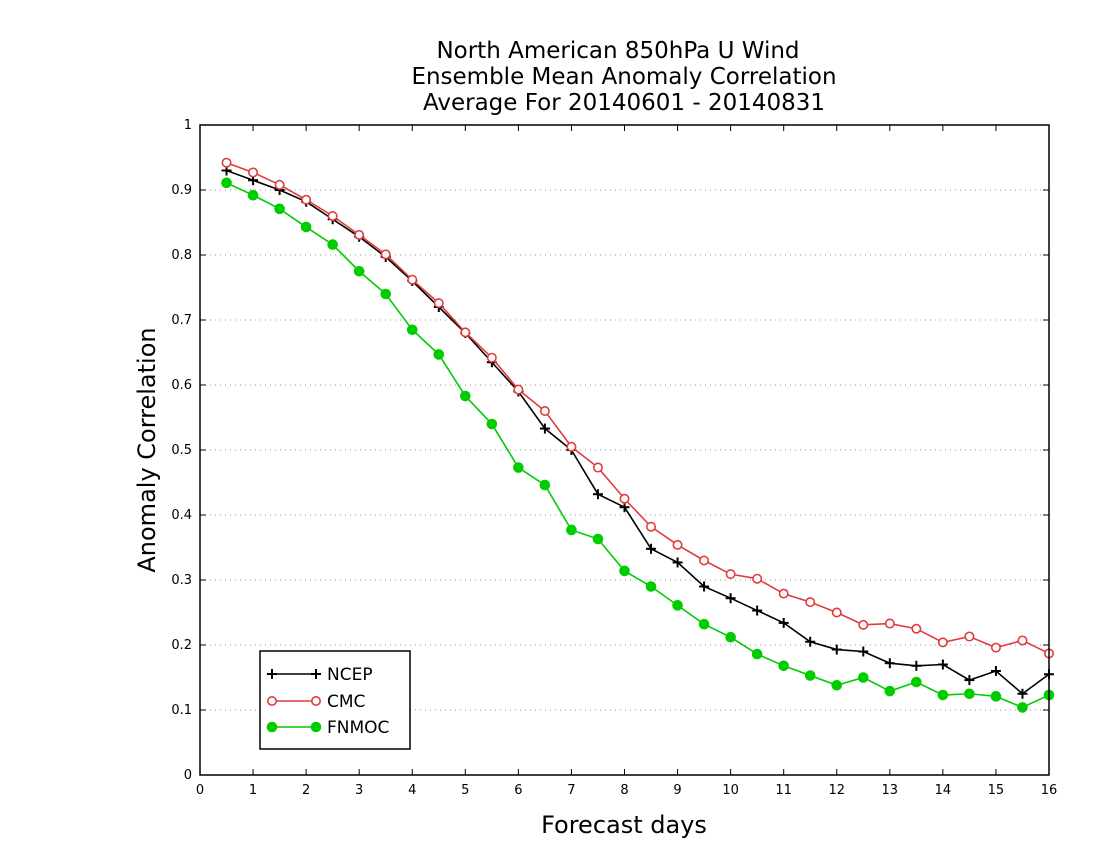 Image resolution: width=1100 pixels, height=850 pixels. I want to click on x-tick-label: 12, so click(836, 790).